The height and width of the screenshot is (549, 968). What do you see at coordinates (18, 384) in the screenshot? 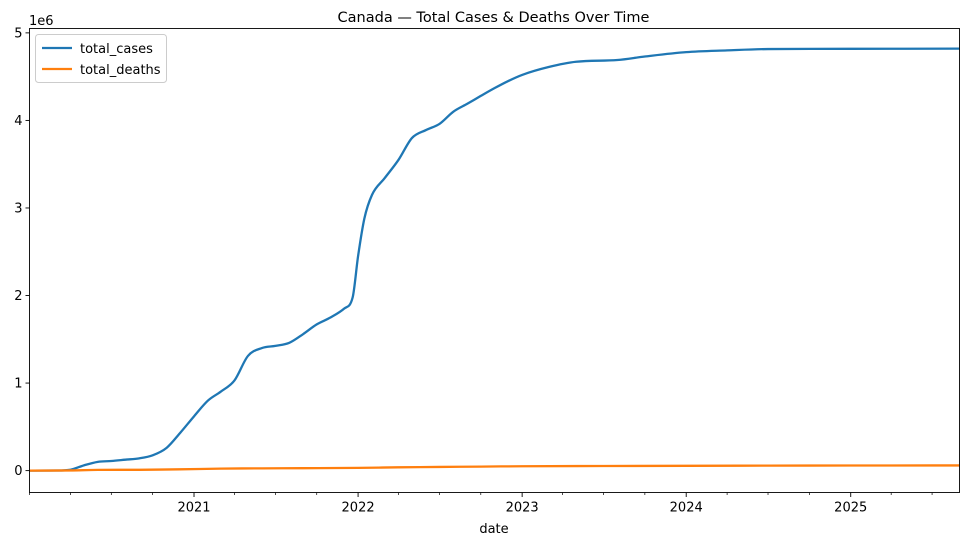
I see `y-tick-label: 1` at bounding box center [18, 384].